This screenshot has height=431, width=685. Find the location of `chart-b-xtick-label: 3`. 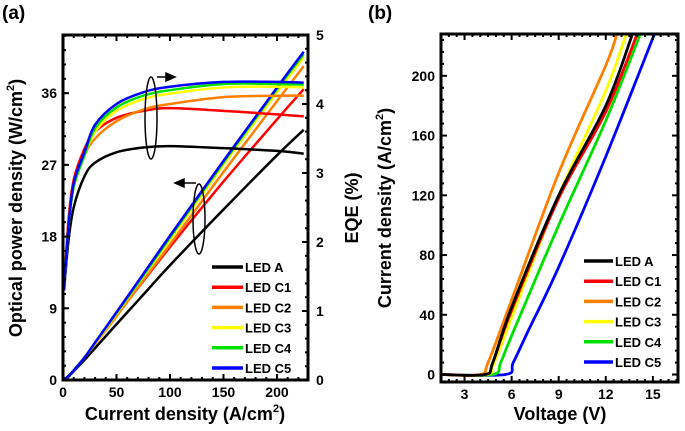

chart-b-xtick-label: 3 is located at coordinates (465, 394).